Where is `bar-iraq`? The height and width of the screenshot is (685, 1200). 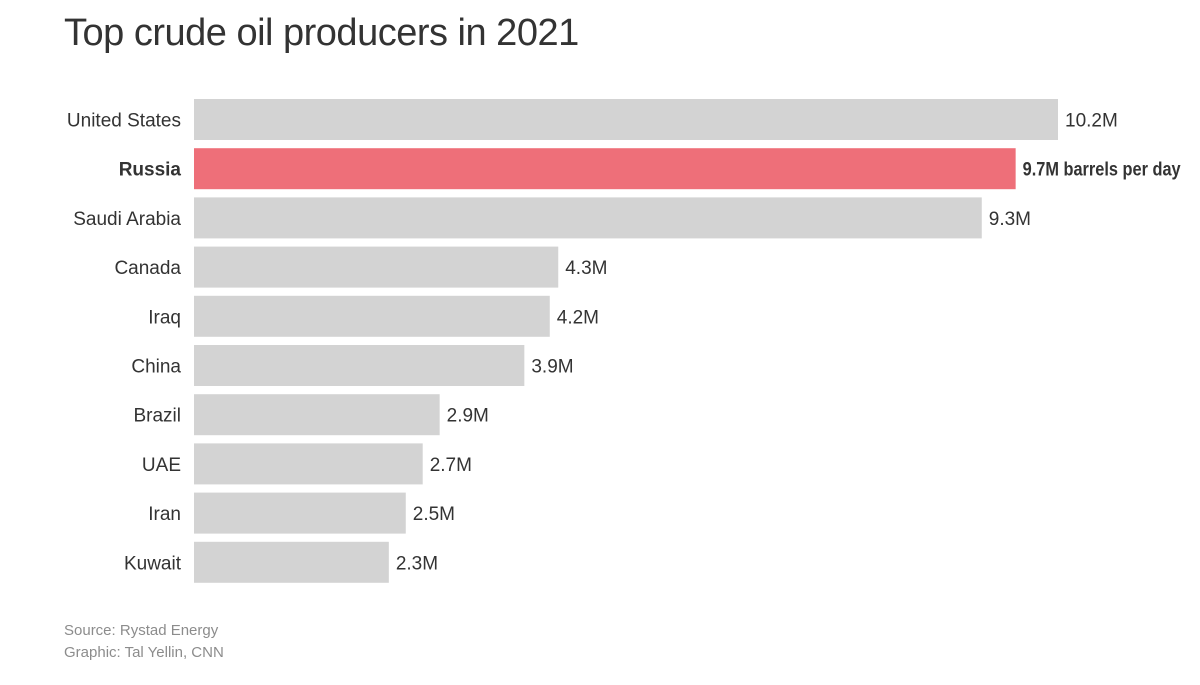 bar-iraq is located at coordinates (372, 316).